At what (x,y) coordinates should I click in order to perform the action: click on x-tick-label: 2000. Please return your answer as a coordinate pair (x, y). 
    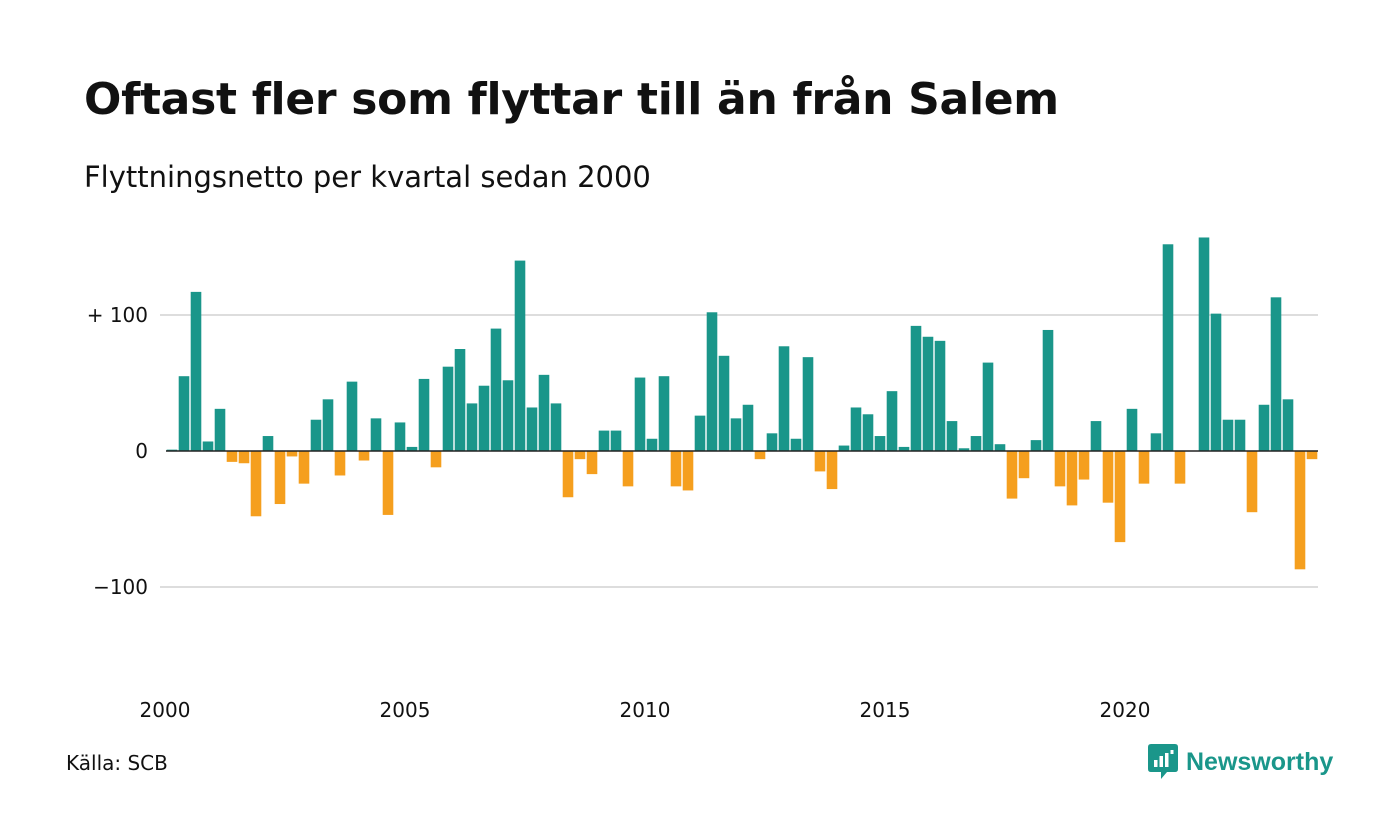
    Looking at the image, I should click on (165, 710).